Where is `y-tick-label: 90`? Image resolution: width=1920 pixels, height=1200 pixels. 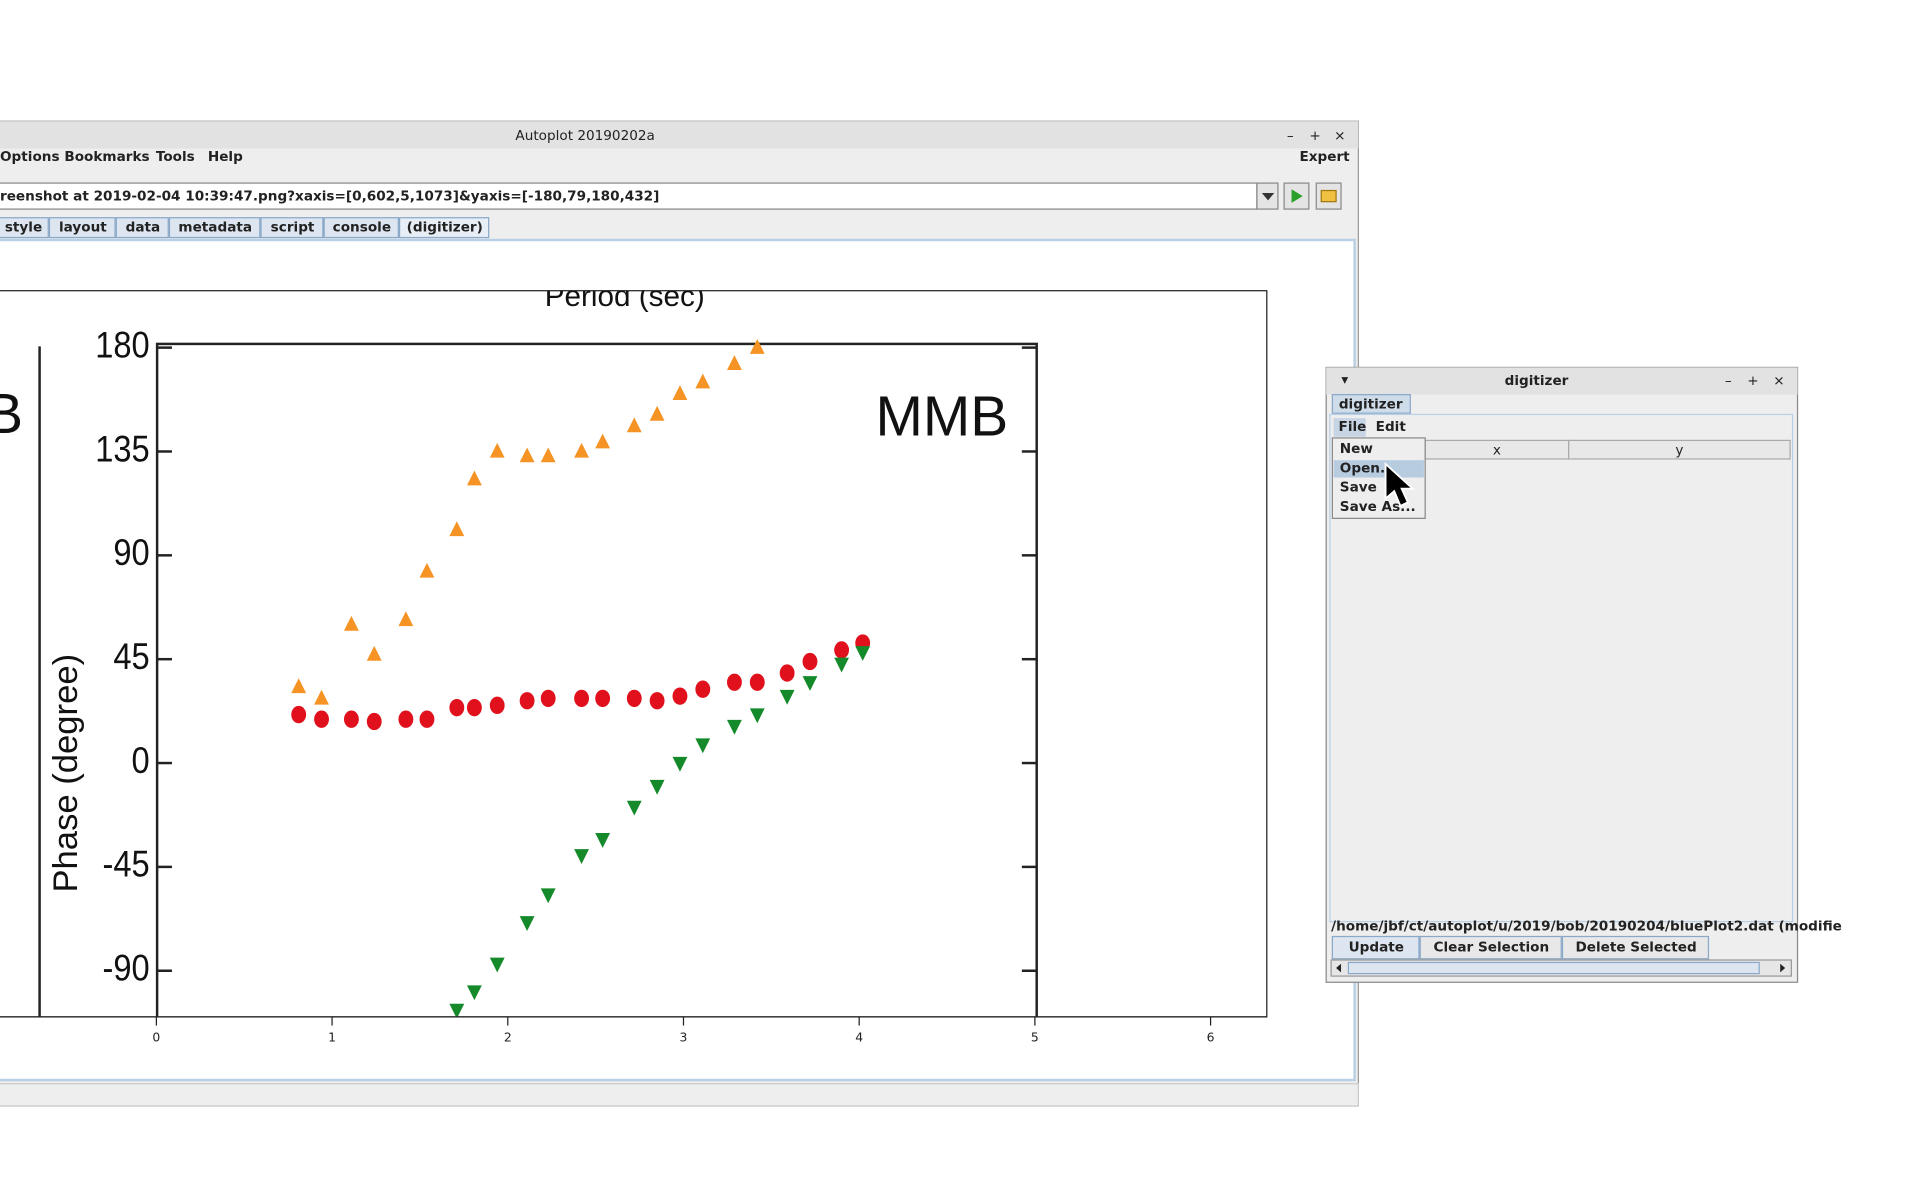
y-tick-label: 90 is located at coordinates (131, 552).